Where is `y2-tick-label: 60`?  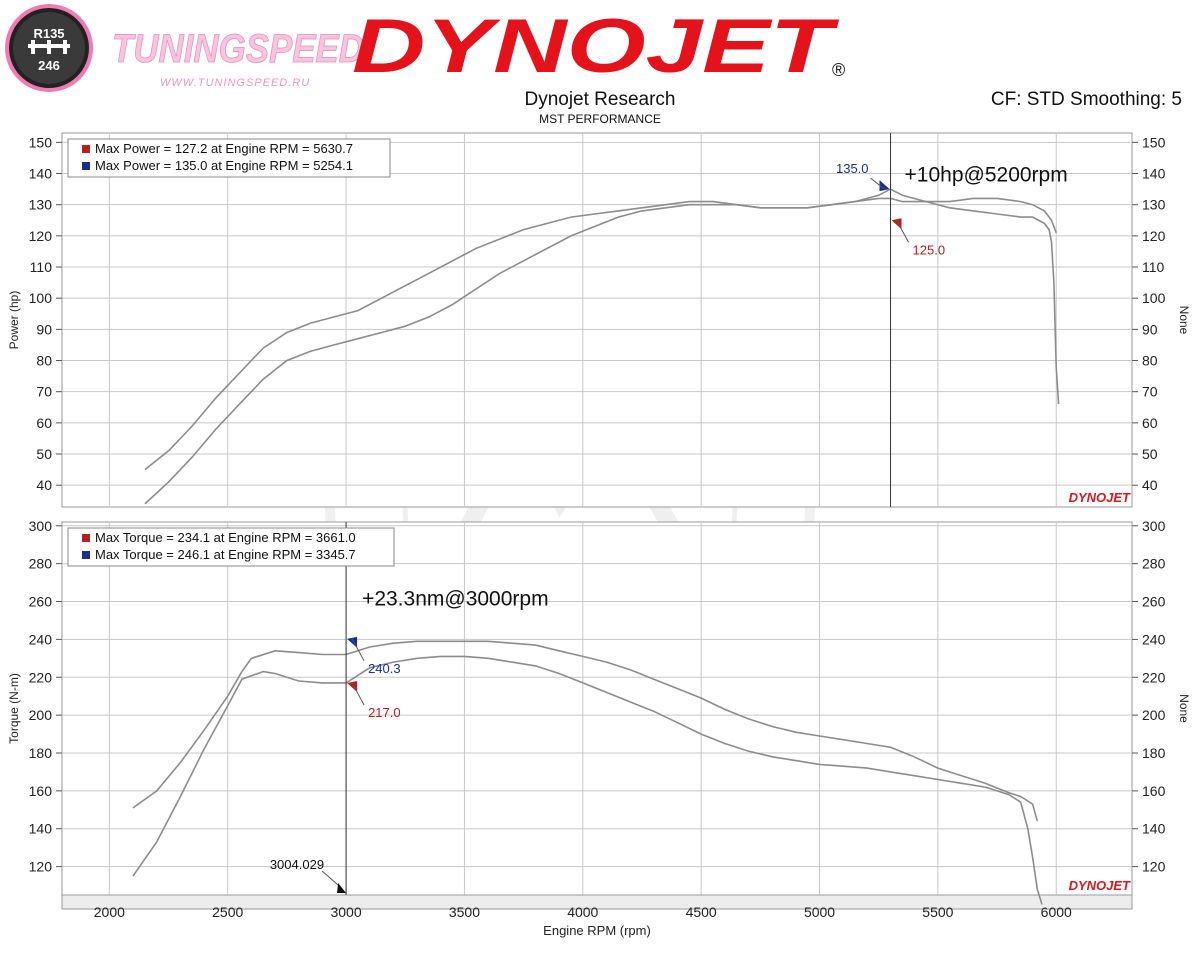 y2-tick-label: 60 is located at coordinates (1150, 423).